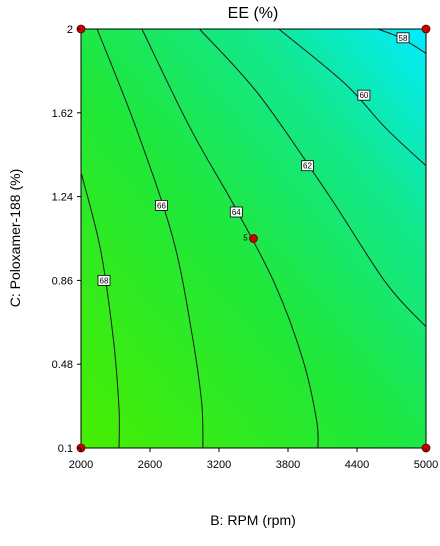 The image size is (440, 546). Describe the element at coordinates (150, 465) in the screenshot. I see `x-tick-label: 2600` at that location.